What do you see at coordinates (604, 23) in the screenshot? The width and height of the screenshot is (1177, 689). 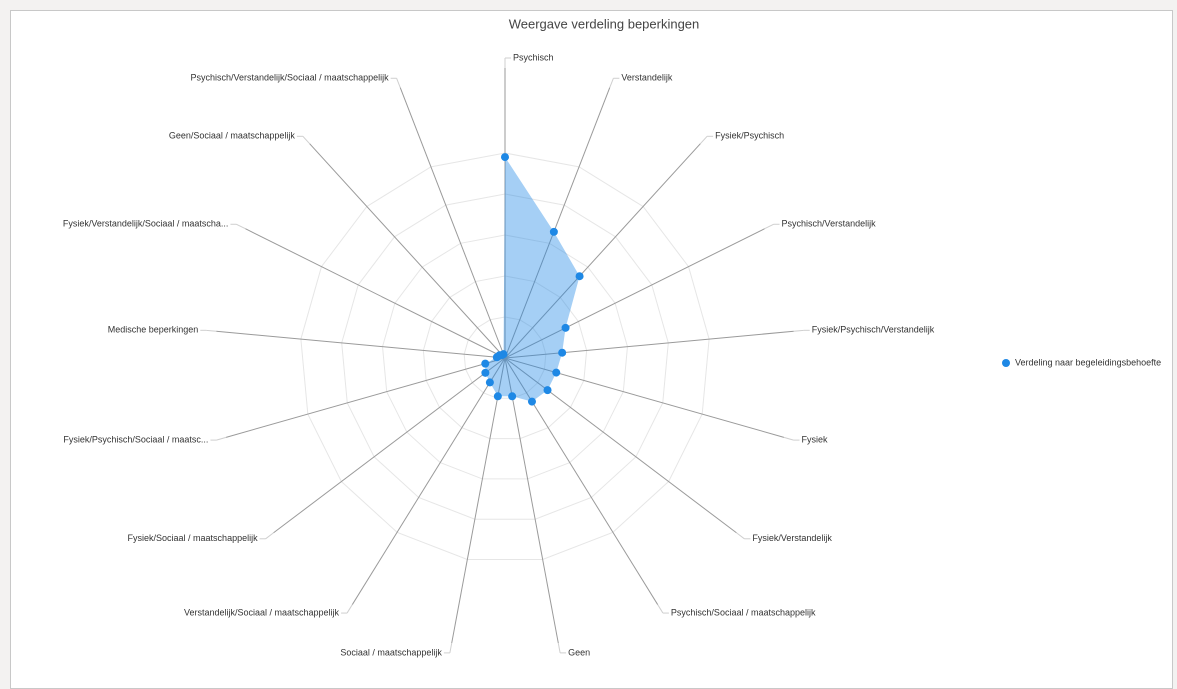 I see `chart-title: Weergave verdeling beperkingen` at bounding box center [604, 23].